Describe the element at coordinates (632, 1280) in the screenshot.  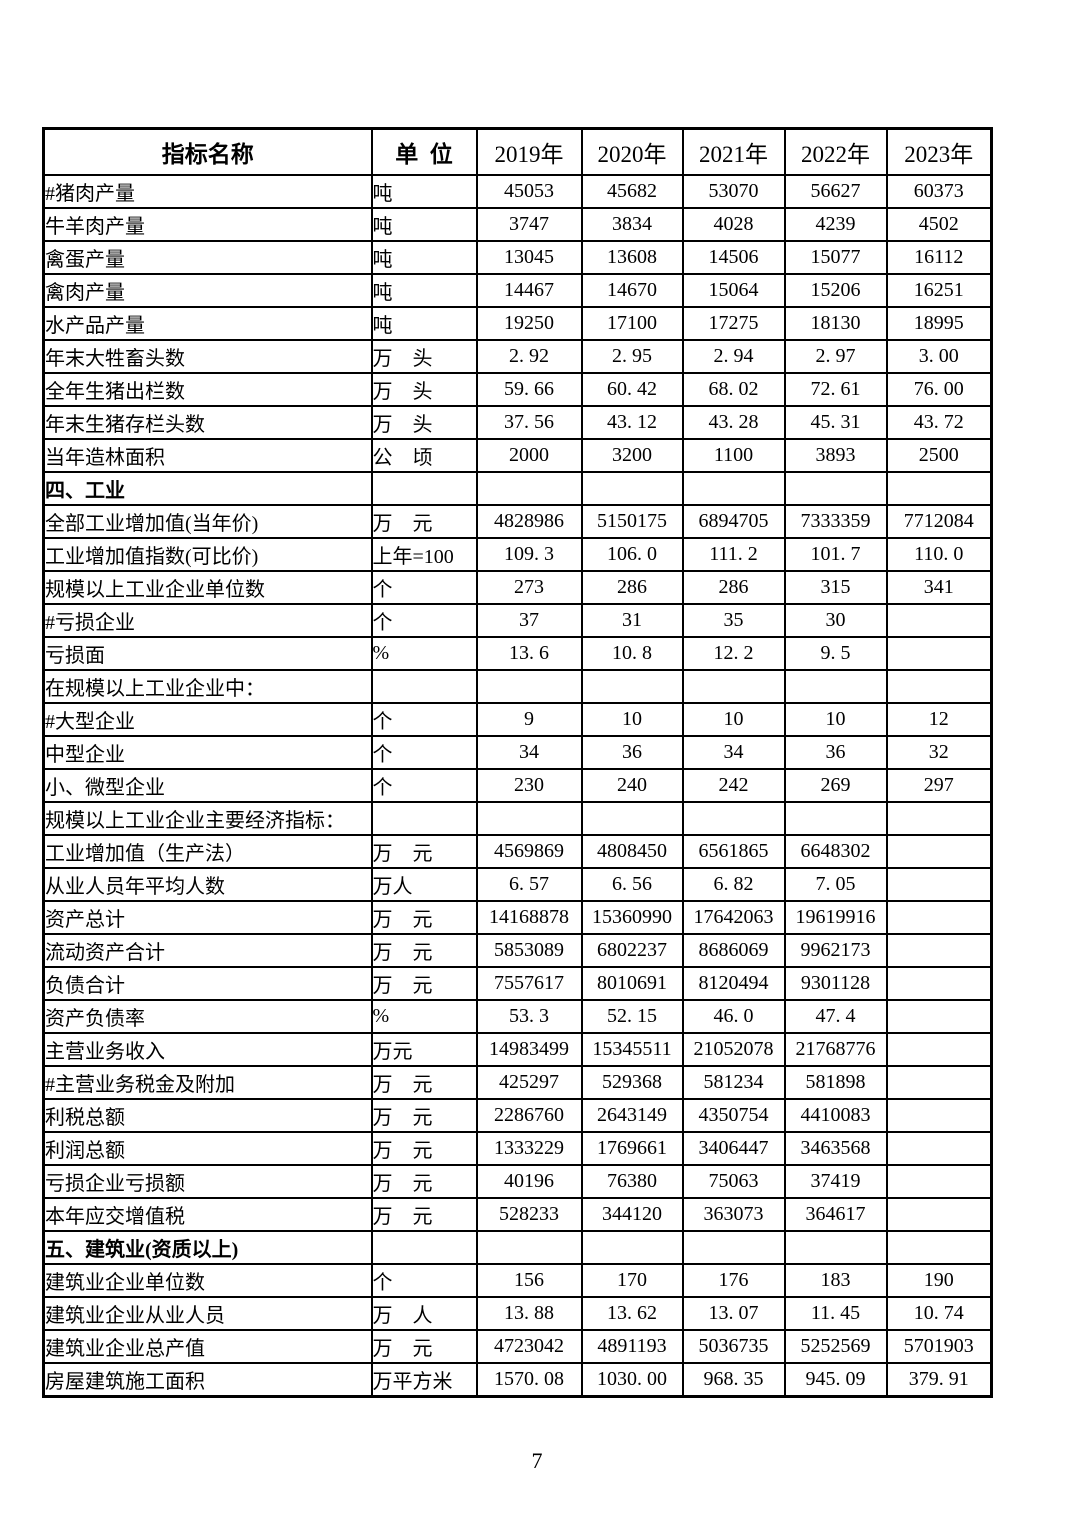
I see `value-cell: 170` at that location.